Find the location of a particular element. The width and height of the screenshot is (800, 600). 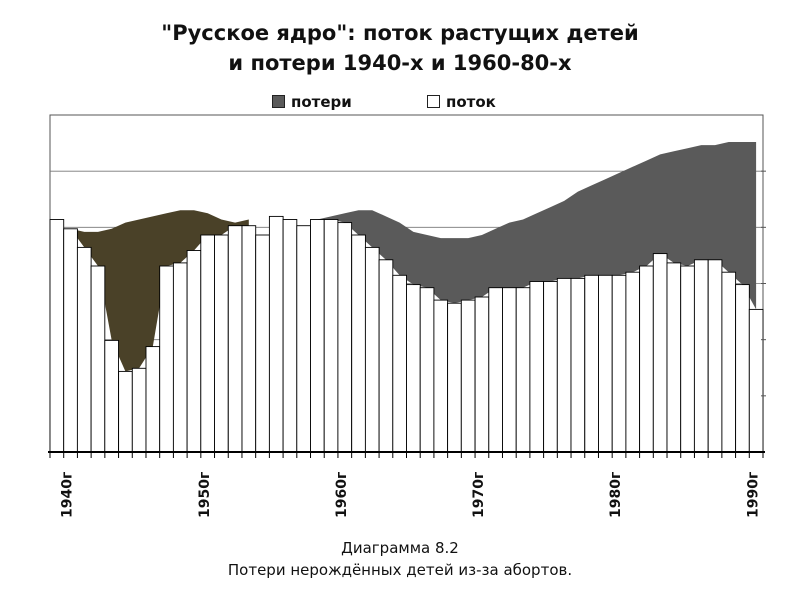

legend-item-losses: потери is located at coordinates (312, 102).